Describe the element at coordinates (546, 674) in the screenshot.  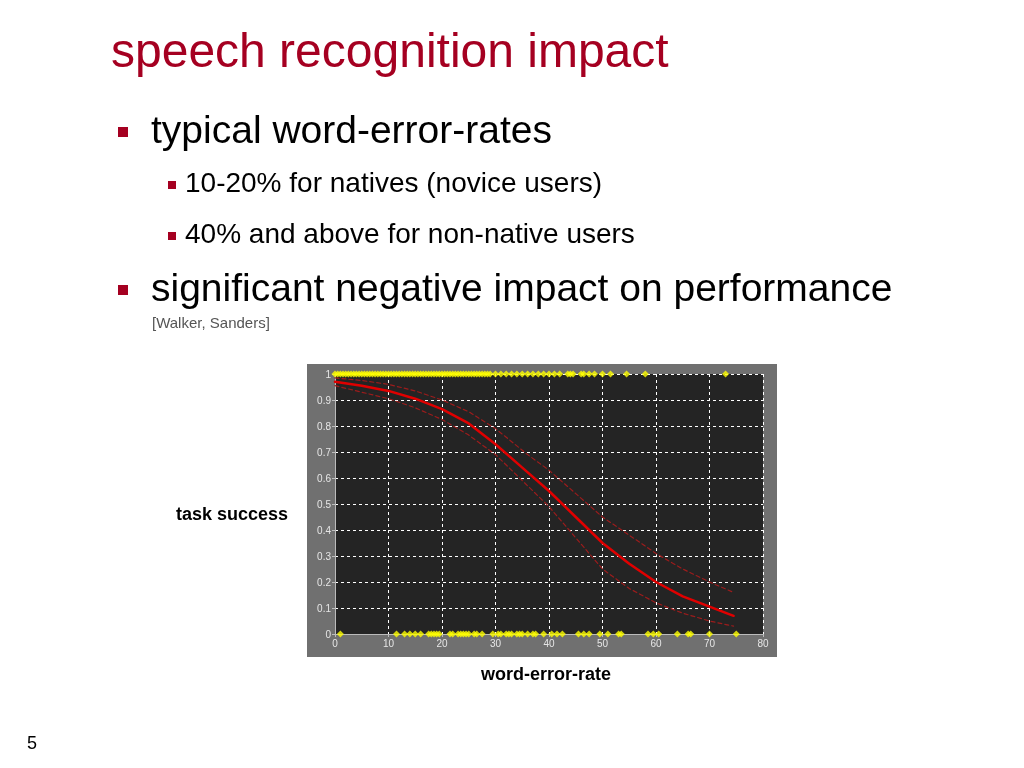
I see `x-axis-title: word-error-rate` at that location.